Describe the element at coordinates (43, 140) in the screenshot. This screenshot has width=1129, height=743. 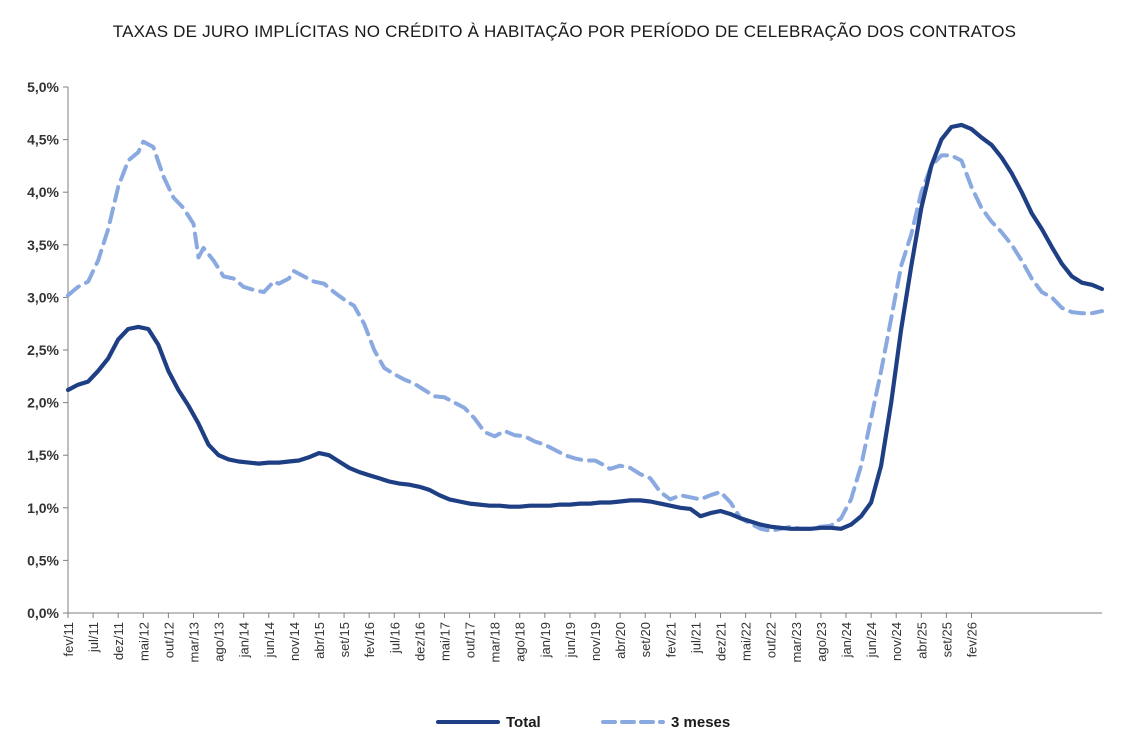
I see `y-tick-label: 4,5%` at that location.